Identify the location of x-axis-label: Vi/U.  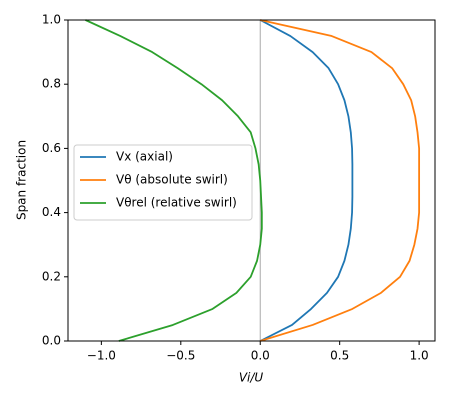
(251, 378).